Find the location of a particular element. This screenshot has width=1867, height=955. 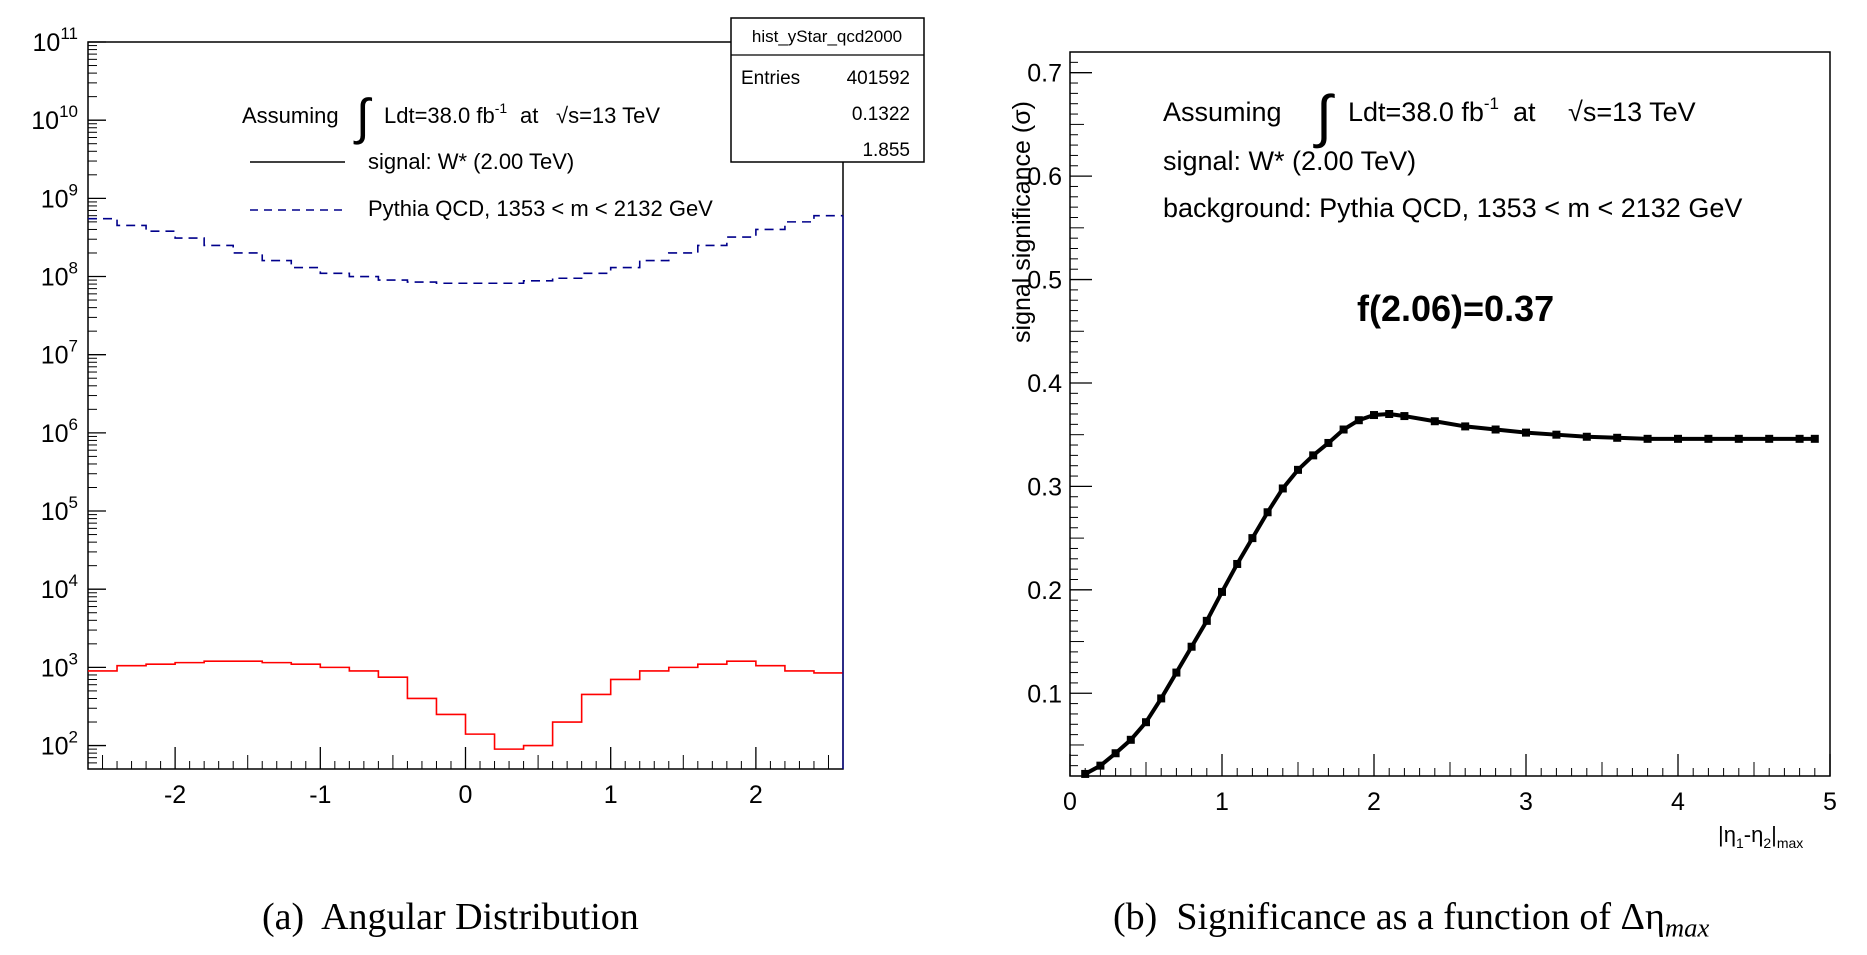

y-tick-label-b: 0.3 is located at coordinates (1044, 487).